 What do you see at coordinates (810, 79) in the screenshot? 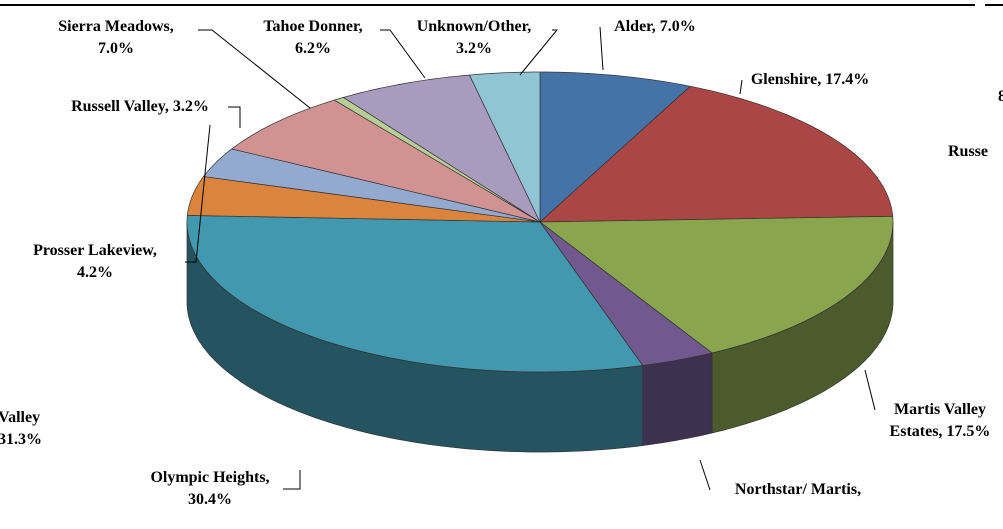
I see `data-label: Glenshire, 17.4%` at bounding box center [810, 79].